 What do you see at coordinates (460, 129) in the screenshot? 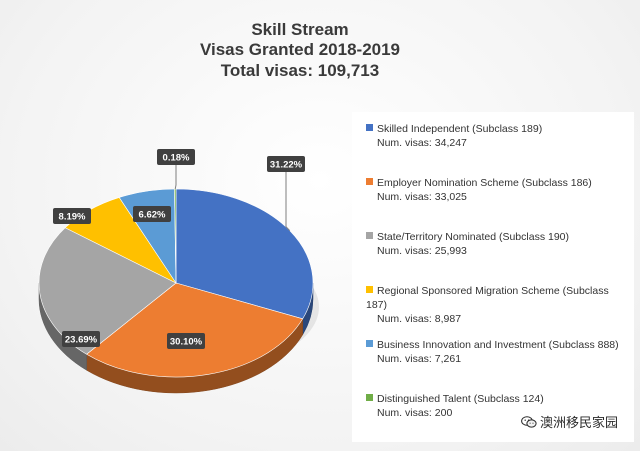
I see `legend-label-0: Skilled Independent (Subclass 189)` at bounding box center [460, 129].